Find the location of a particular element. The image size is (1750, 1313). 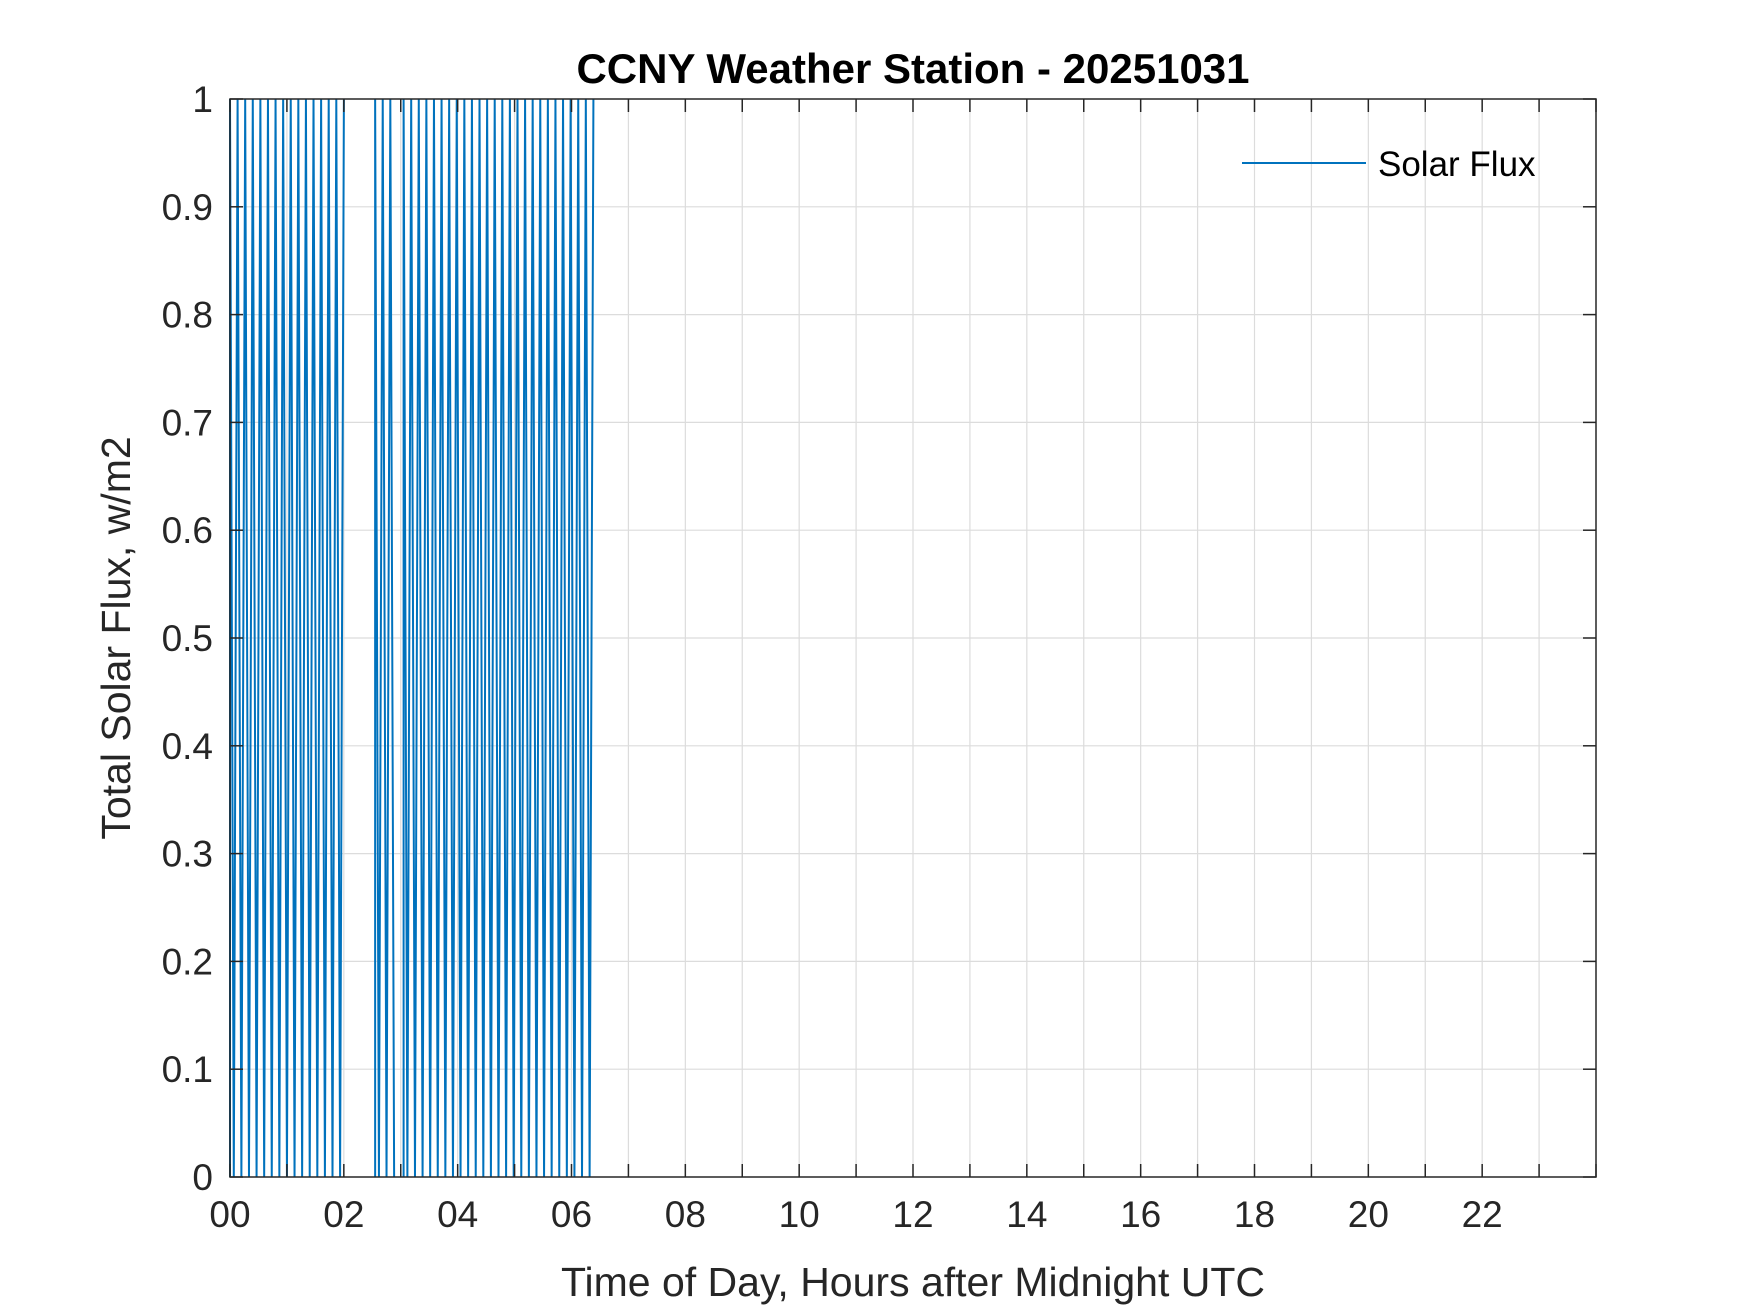

y-tick-label: 0.6 is located at coordinates (187, 530).